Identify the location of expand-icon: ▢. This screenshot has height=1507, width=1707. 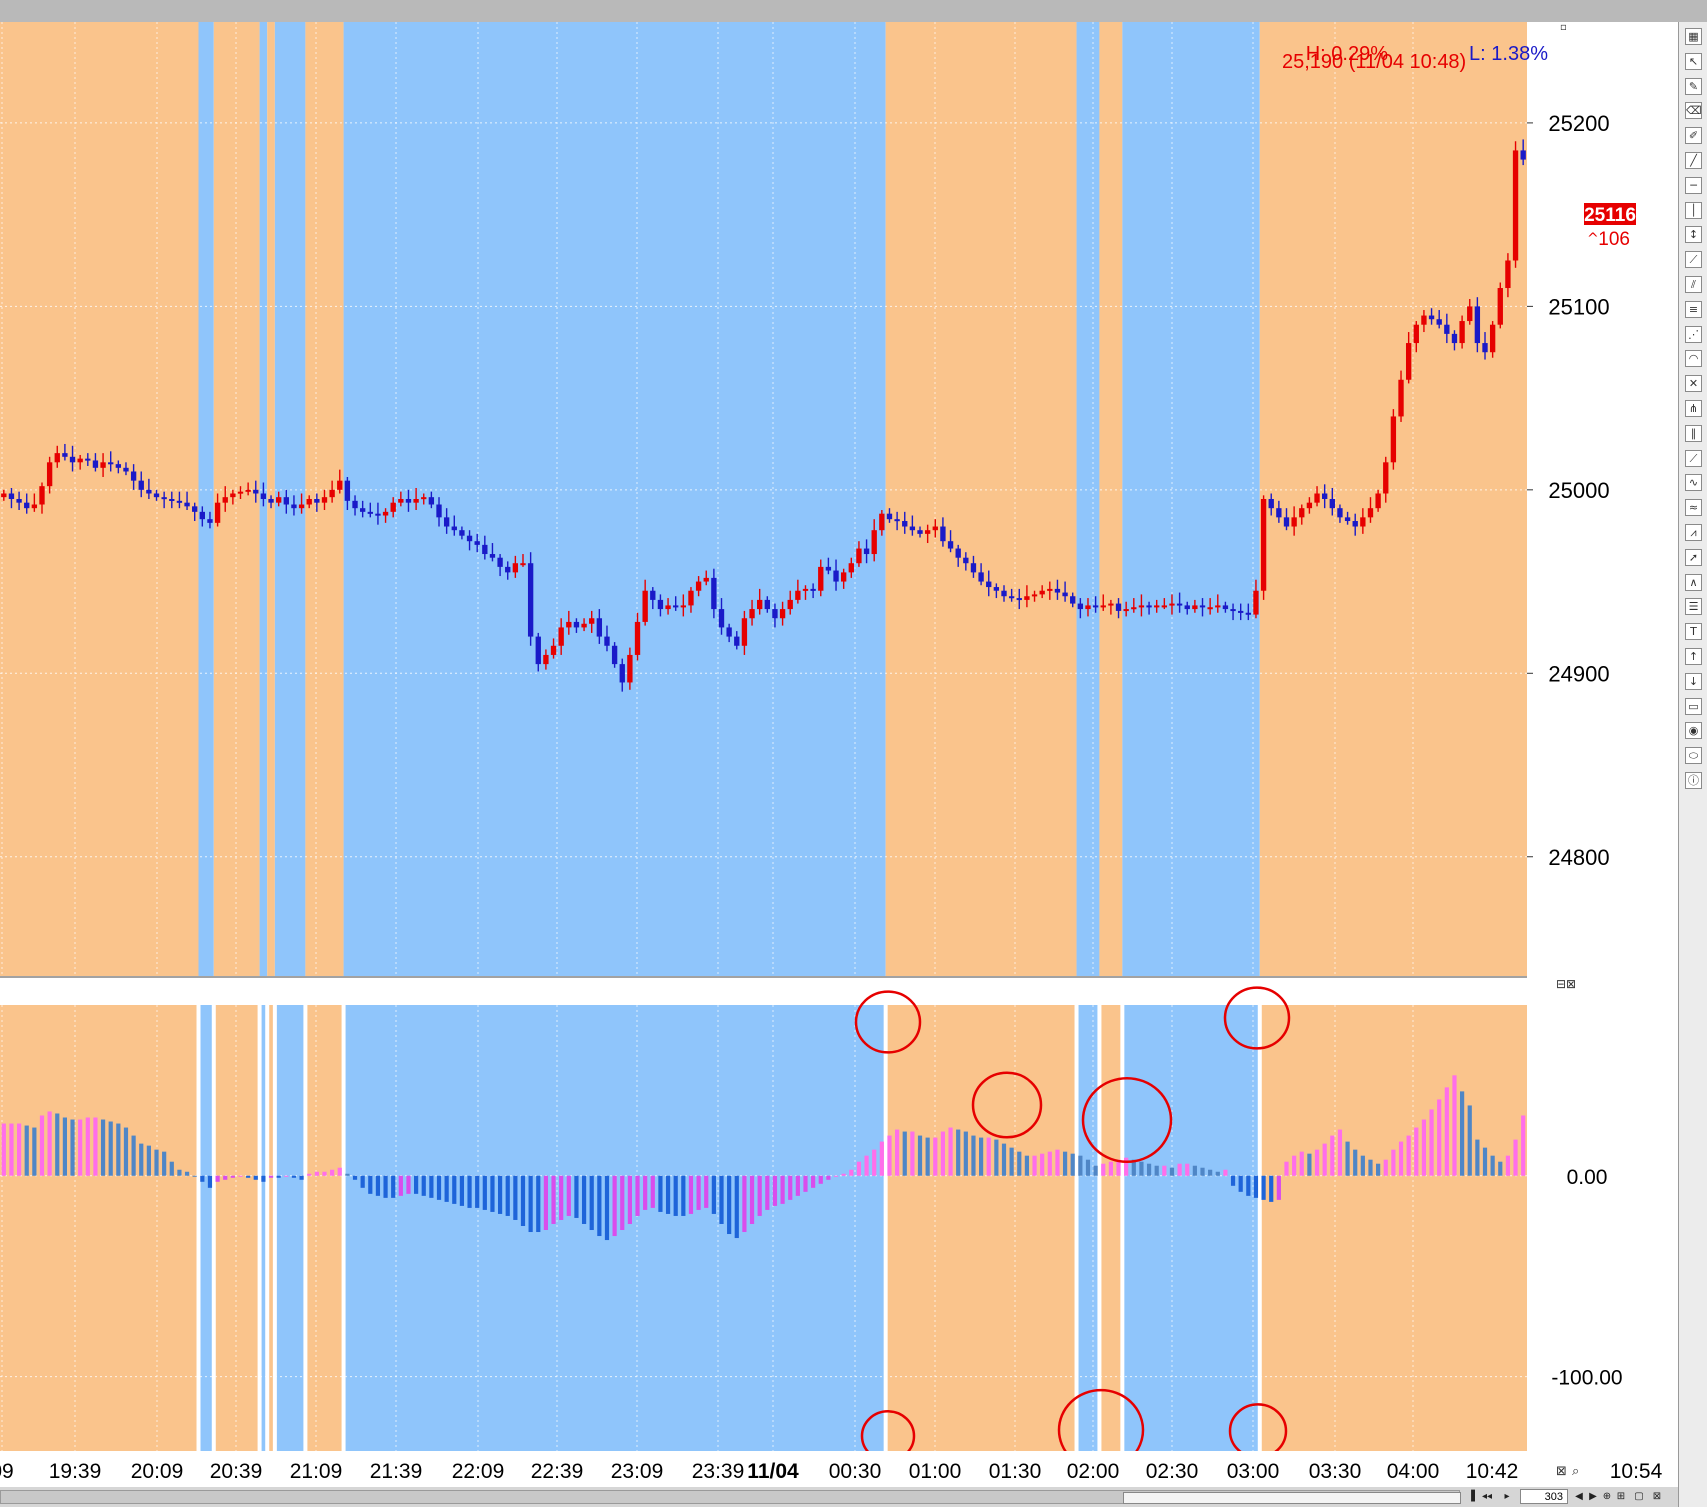
(1639, 1496).